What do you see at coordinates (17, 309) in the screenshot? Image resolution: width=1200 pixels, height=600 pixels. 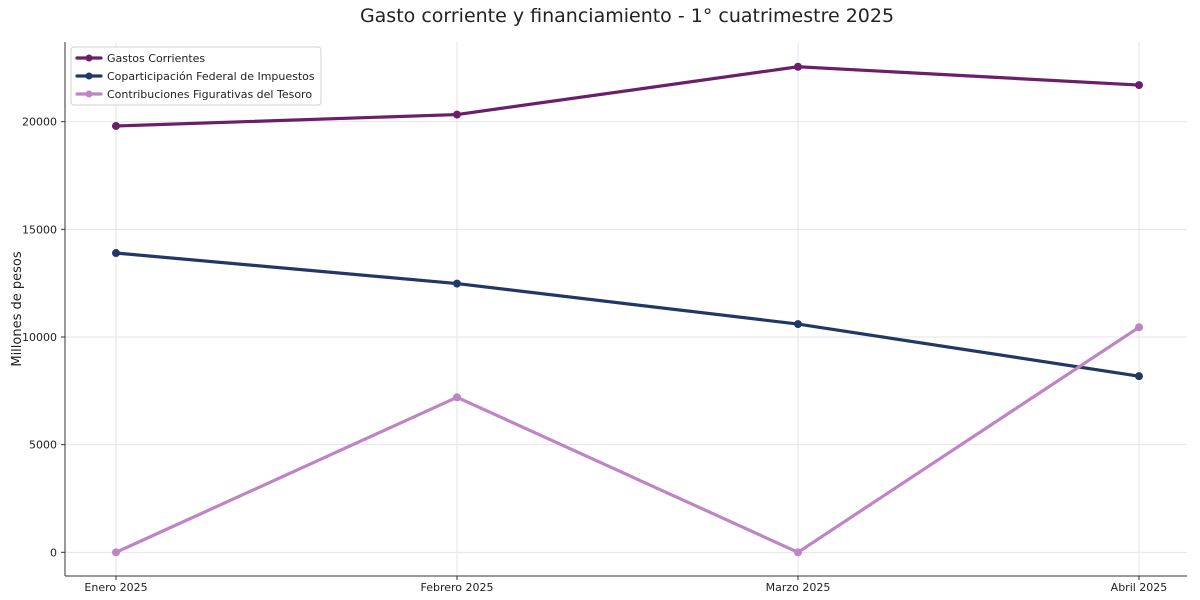 I see `y-axis-label: Millones de pesos` at bounding box center [17, 309].